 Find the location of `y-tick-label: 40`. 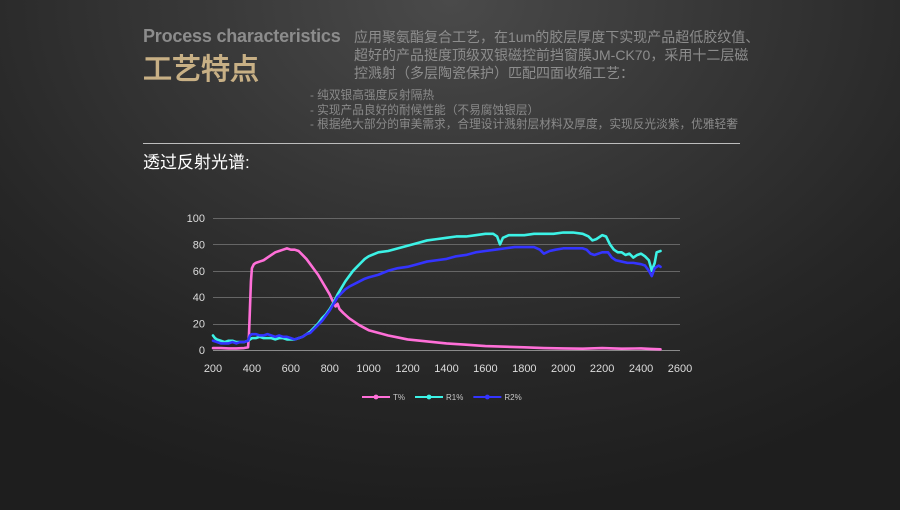

y-tick-label: 40 is located at coordinates (199, 298).